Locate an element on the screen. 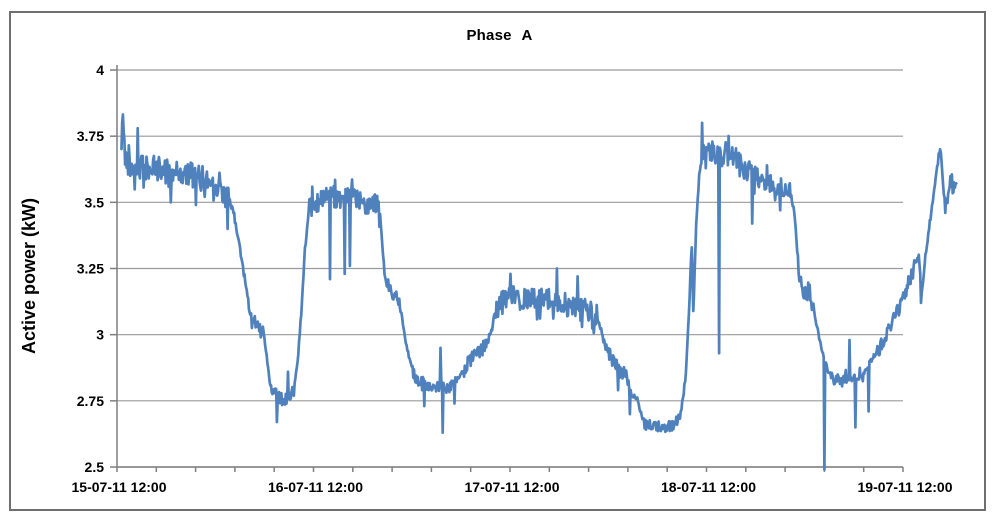 Image resolution: width=1000 pixels, height=529 pixels. x-tick-label: 15-07-11 12:00 is located at coordinates (119, 487).